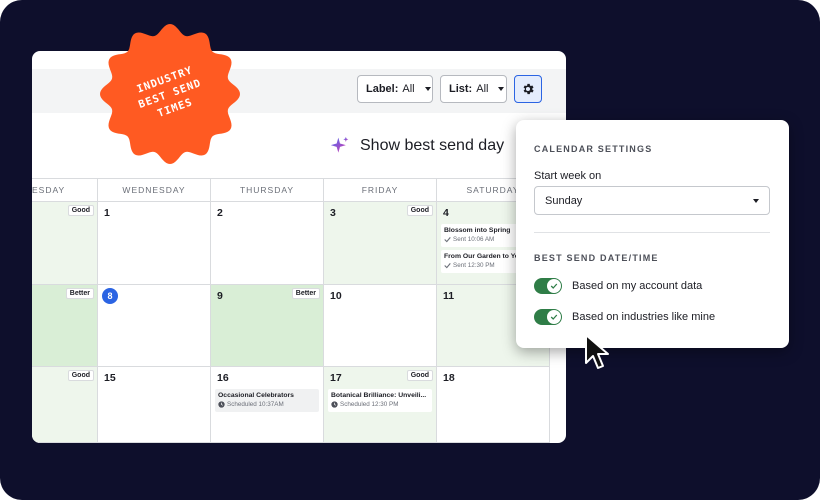  I want to click on industry-badge, so click(170, 94).